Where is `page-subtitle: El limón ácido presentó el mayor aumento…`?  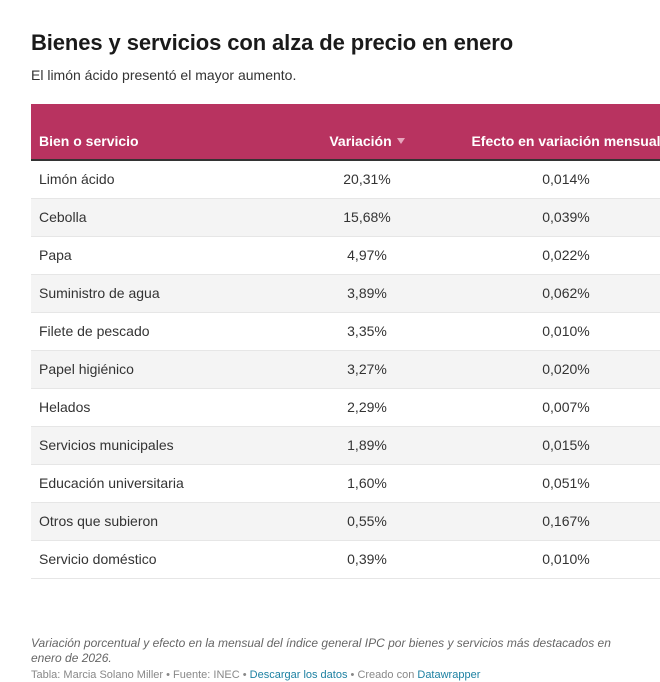
page-subtitle: El limón ácido presentó el mayor aumento… is located at coordinates (164, 75).